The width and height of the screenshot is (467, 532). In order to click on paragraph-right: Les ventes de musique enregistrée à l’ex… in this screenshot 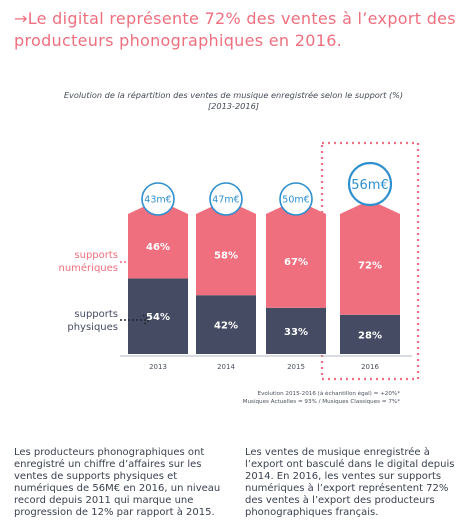, I will do `click(350, 482)`.